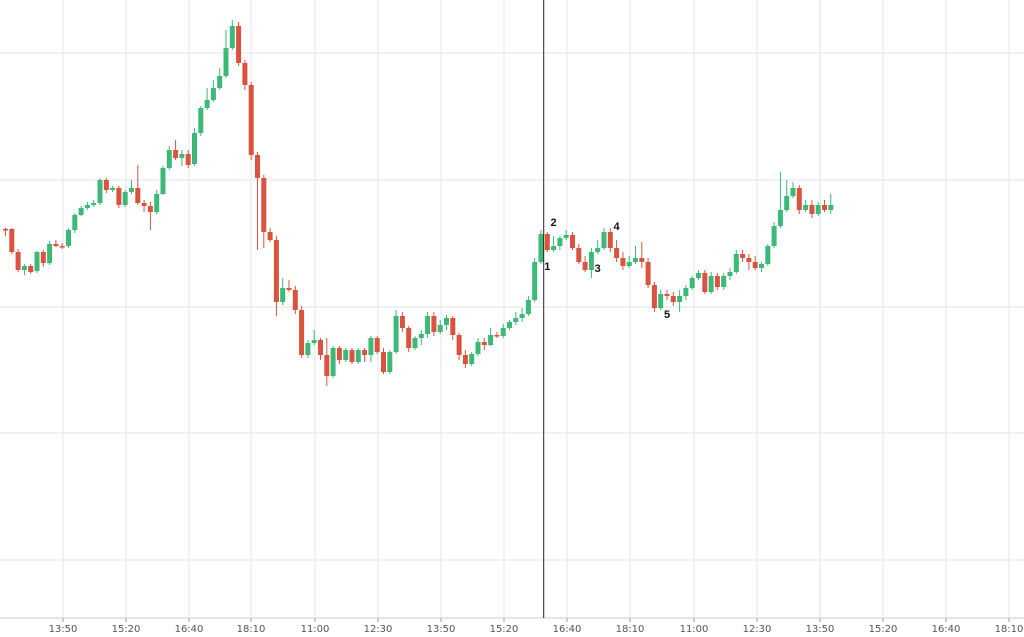  What do you see at coordinates (251, 629) in the screenshot?
I see `x-tick-label: 18:10` at bounding box center [251, 629].